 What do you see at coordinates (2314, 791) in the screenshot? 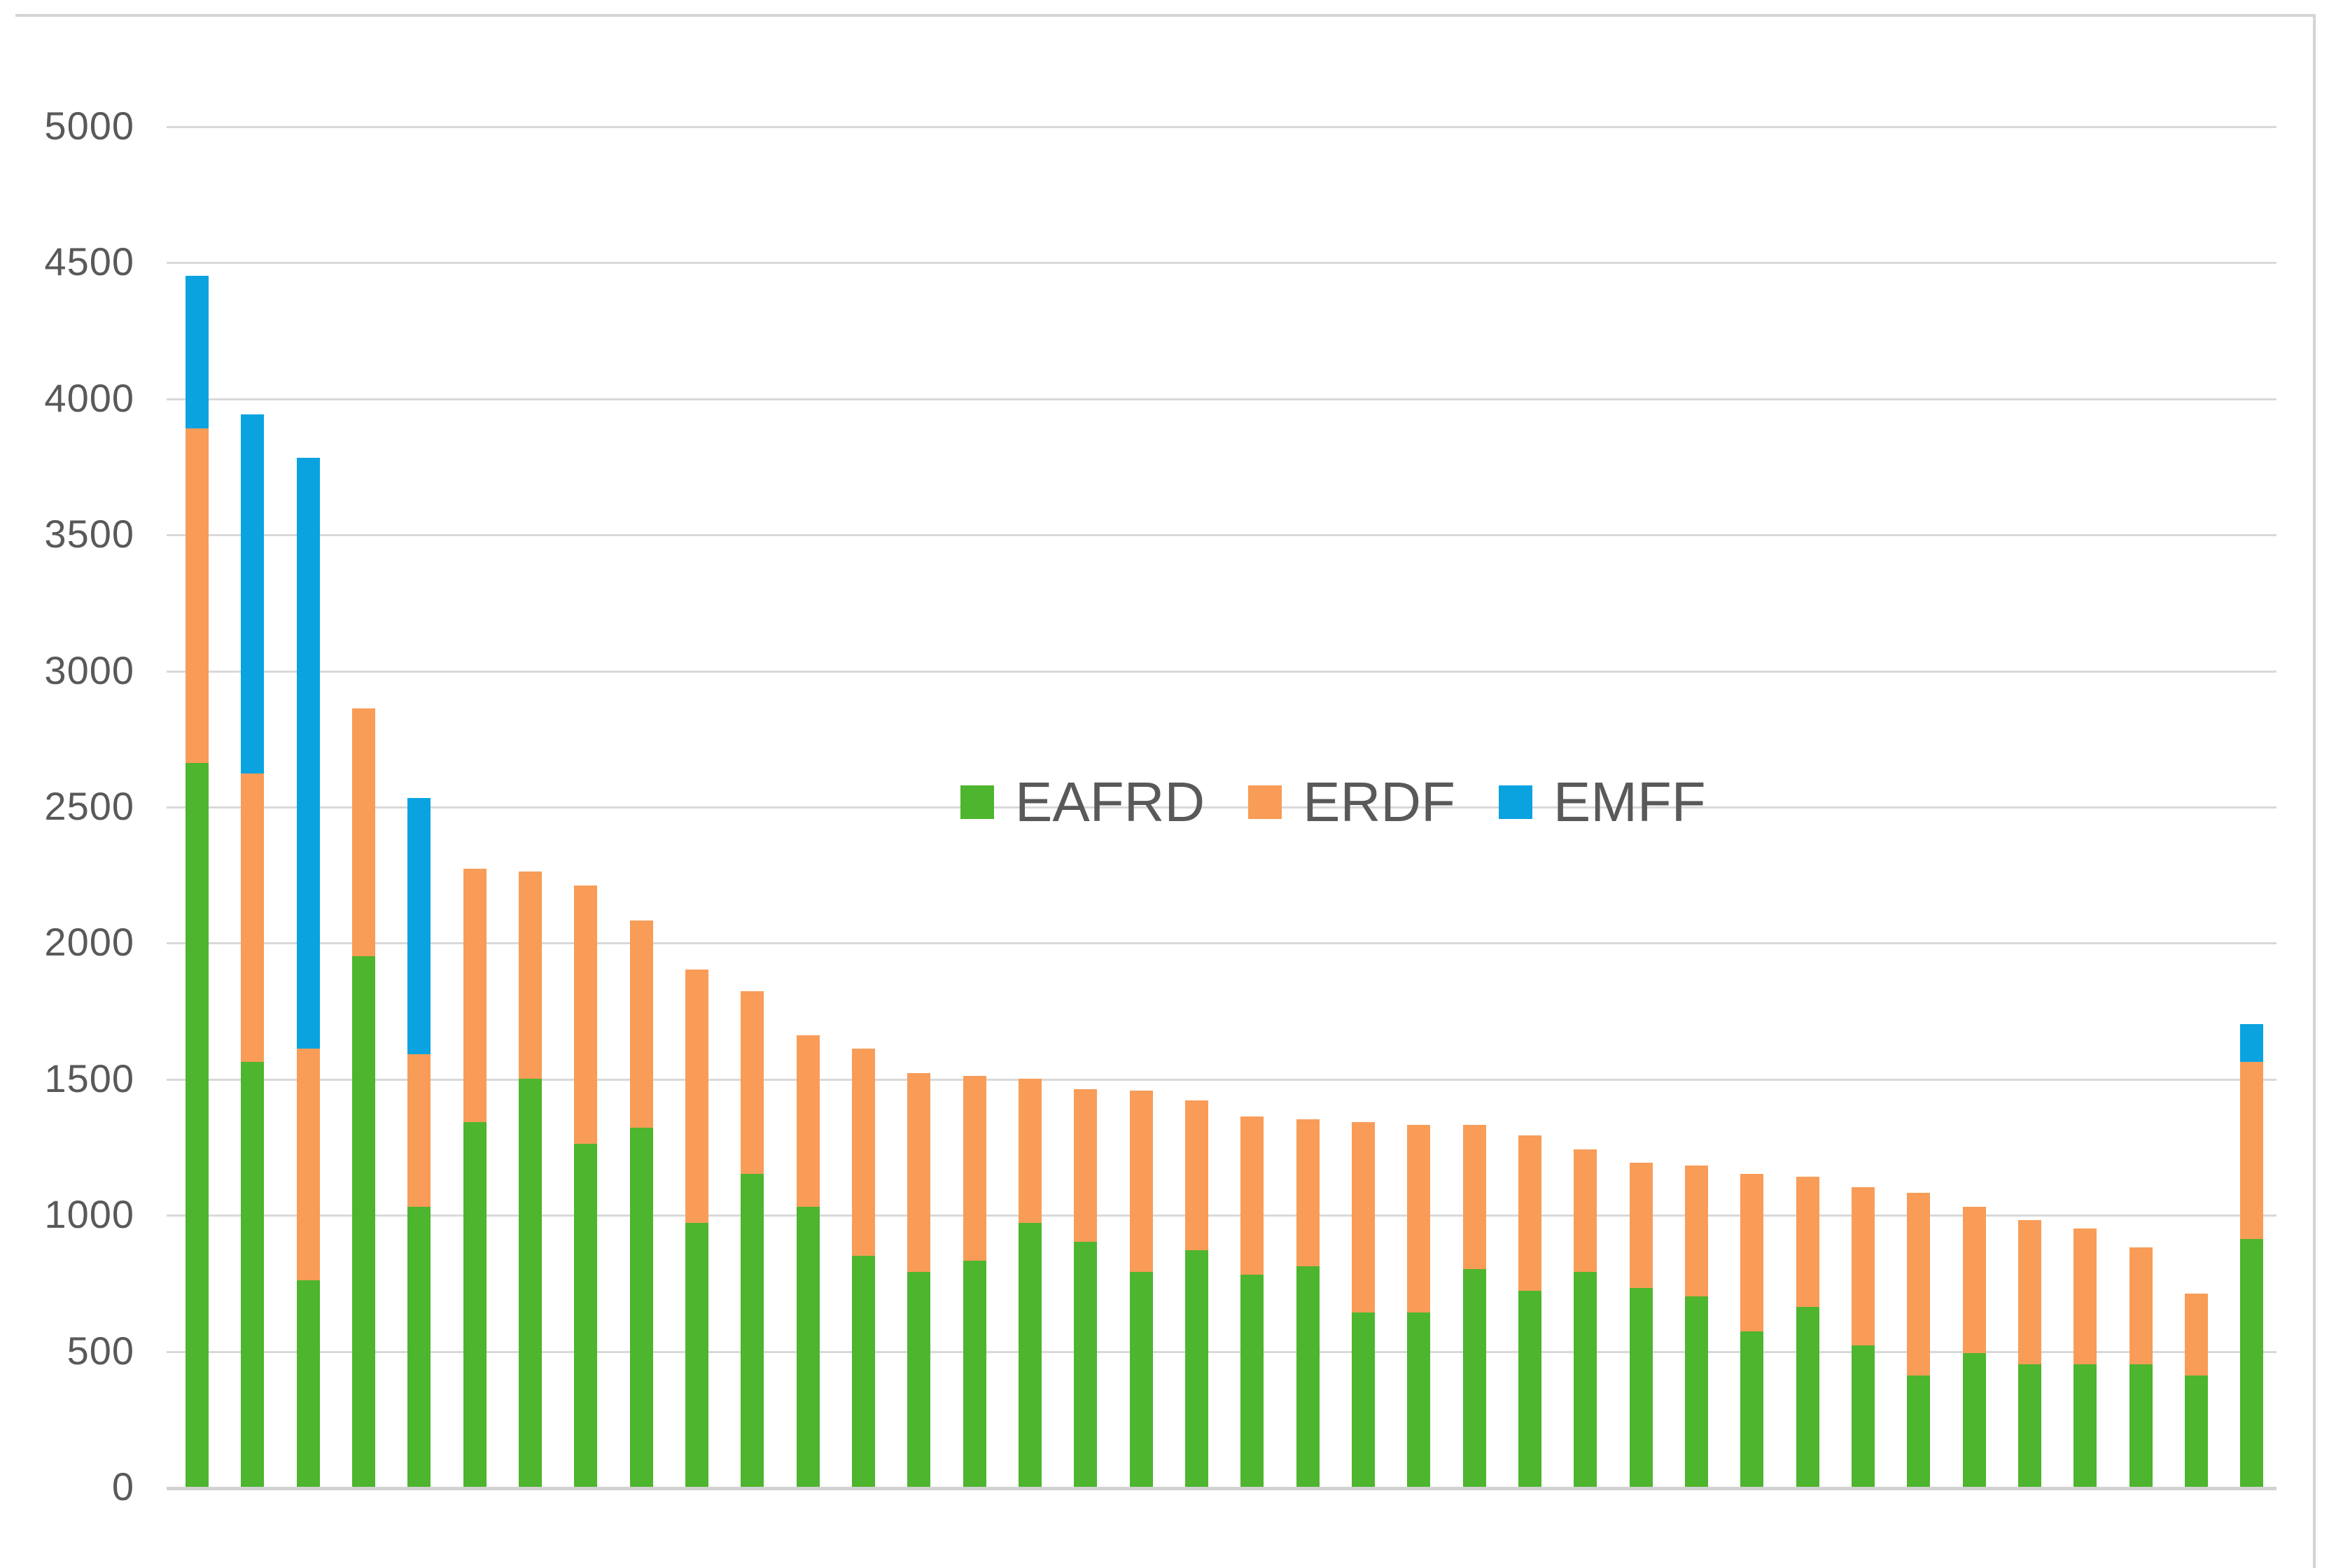
I see `chart-border-right` at bounding box center [2314, 791].